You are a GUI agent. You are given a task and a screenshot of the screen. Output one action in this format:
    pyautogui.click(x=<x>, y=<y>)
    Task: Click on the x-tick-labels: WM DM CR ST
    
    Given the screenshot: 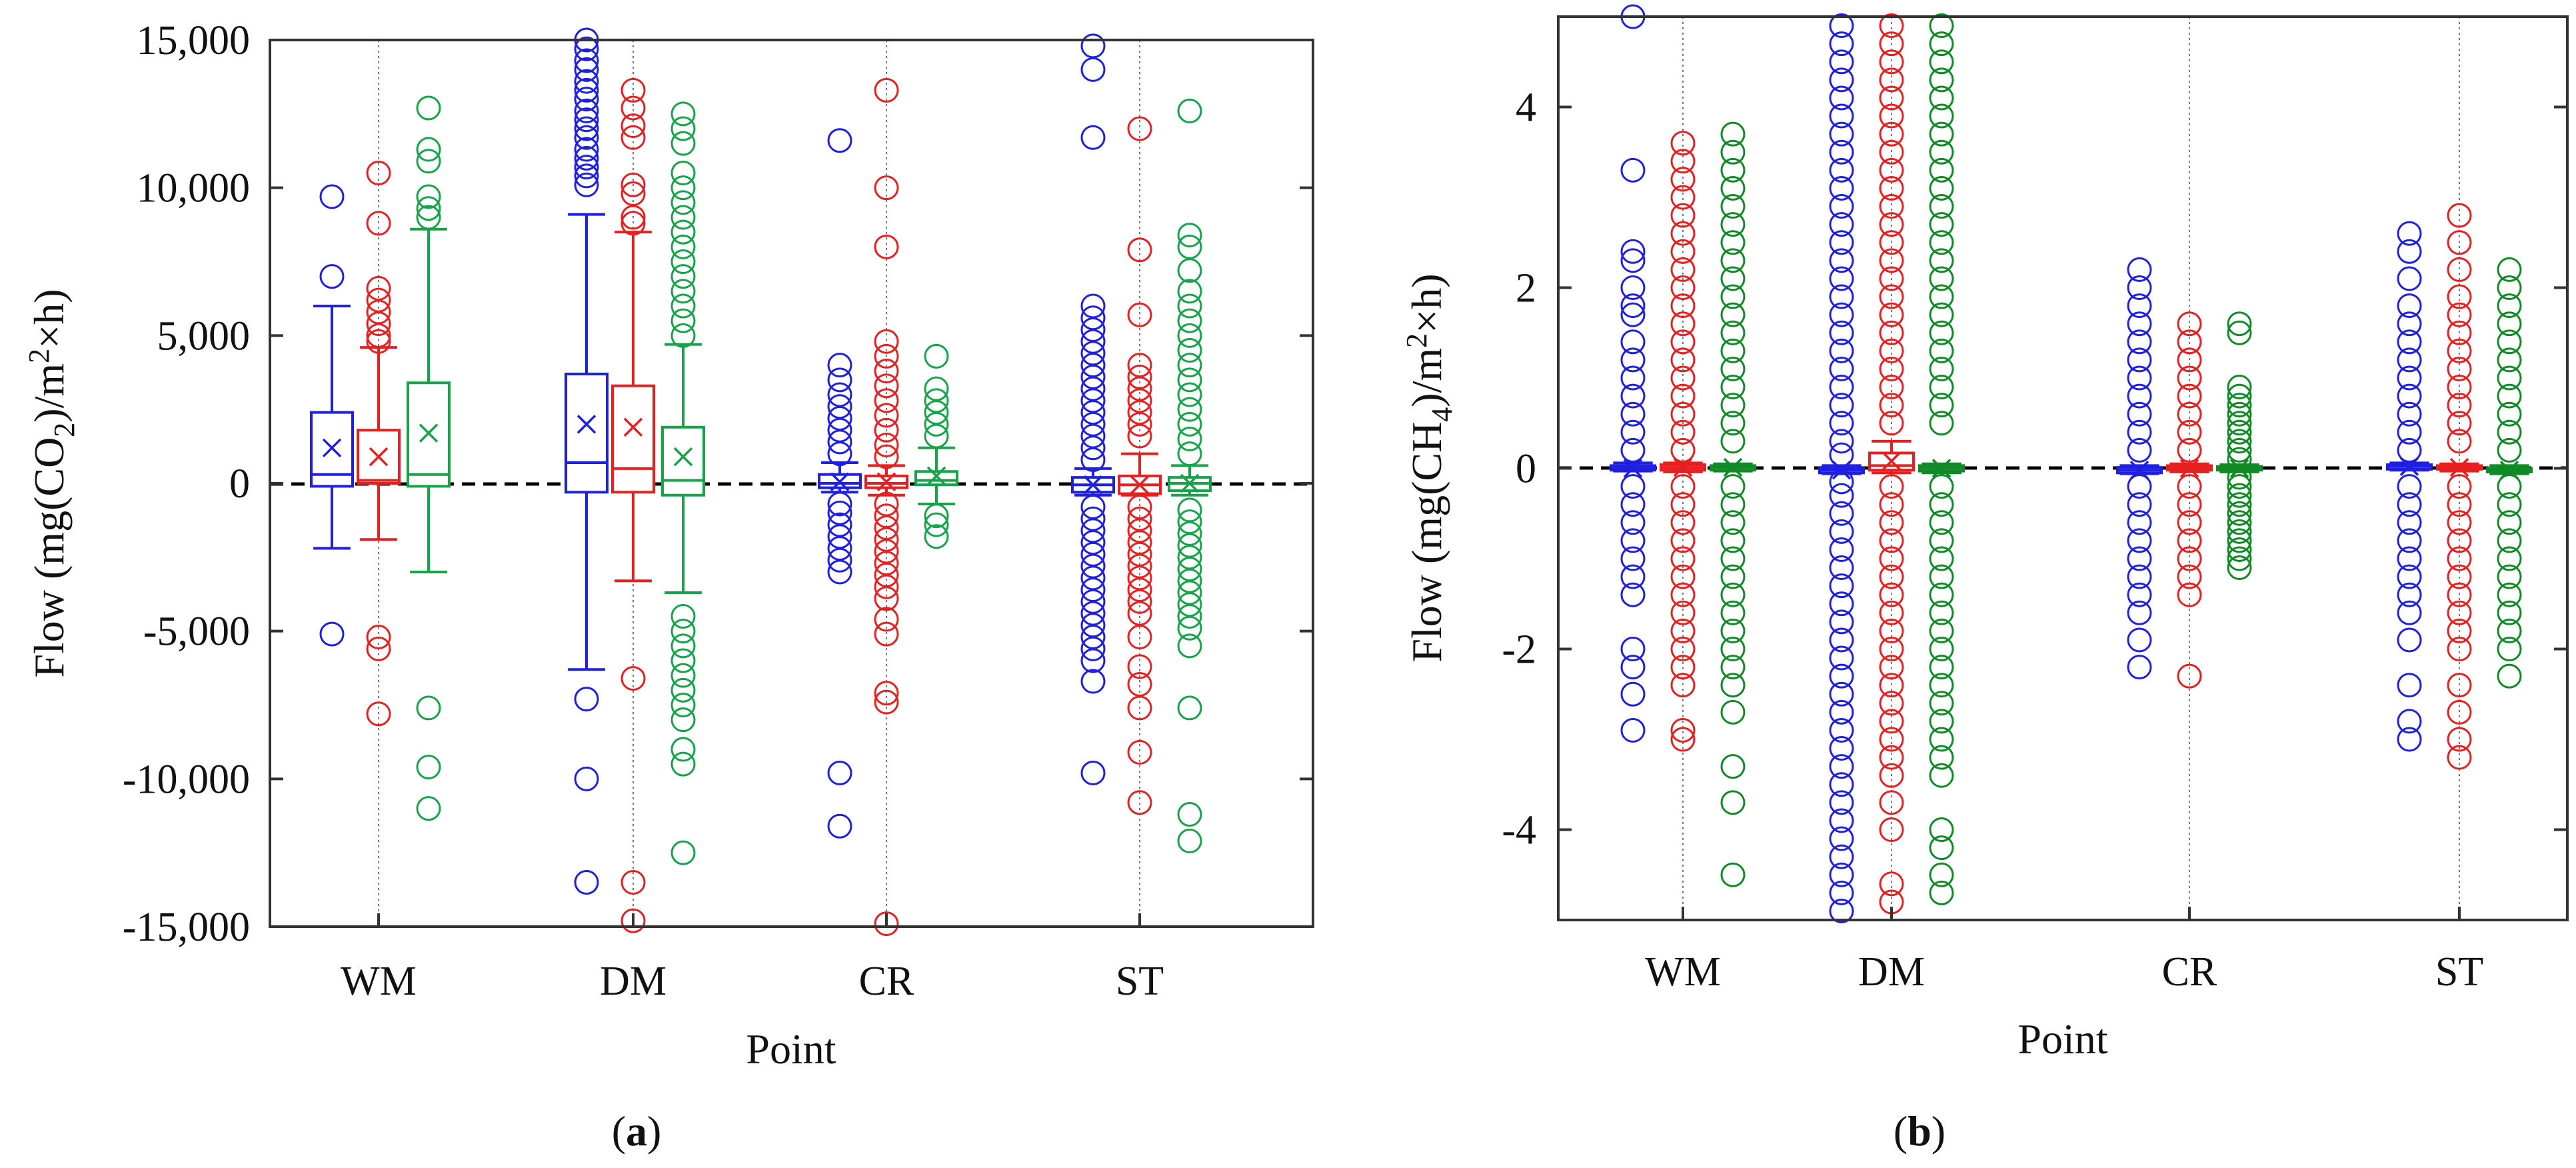 What is the action you would take?
    pyautogui.click(x=2064, y=951)
    